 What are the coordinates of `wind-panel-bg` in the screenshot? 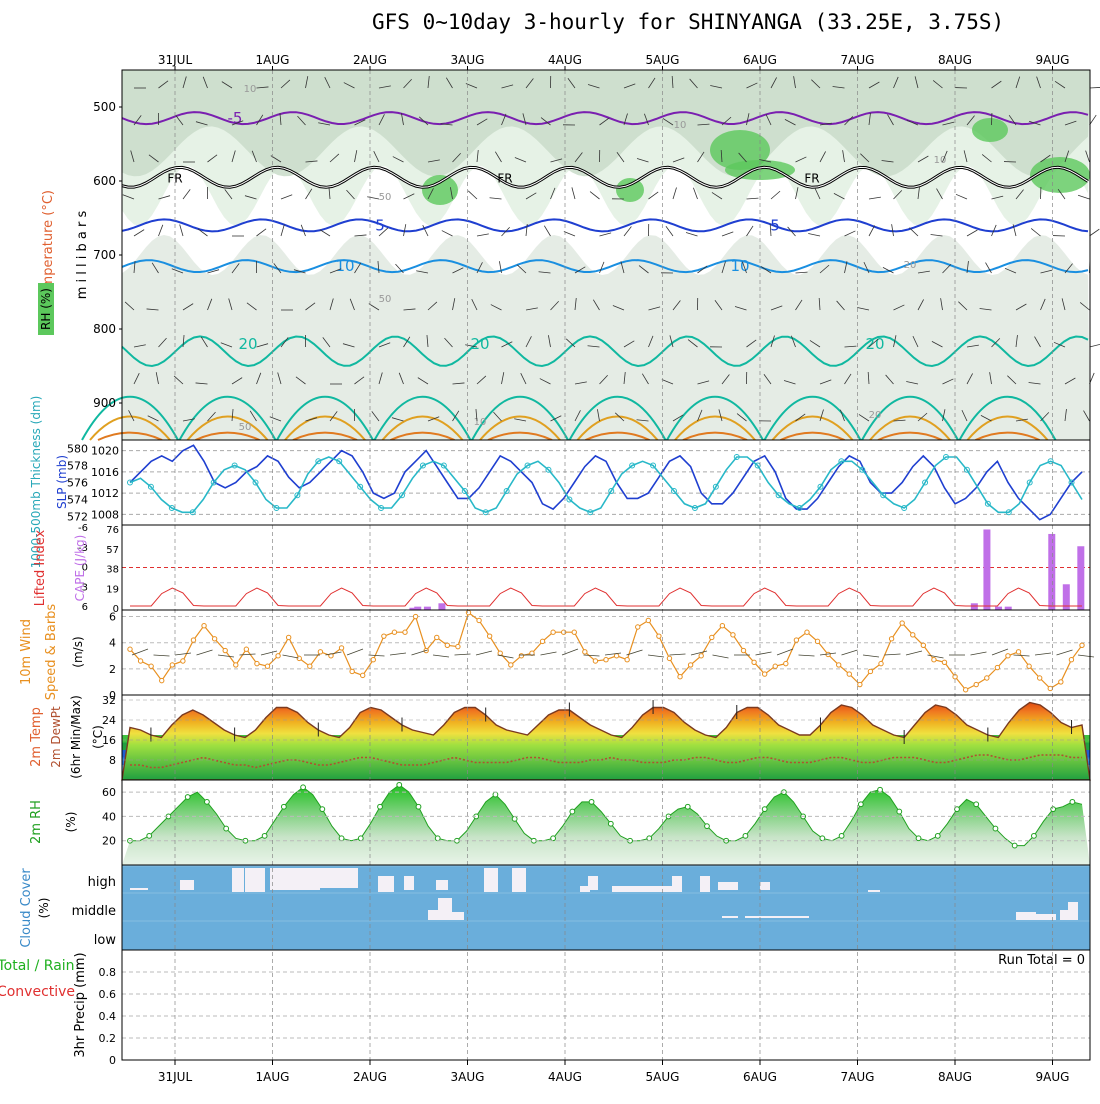 It's located at (606, 652).